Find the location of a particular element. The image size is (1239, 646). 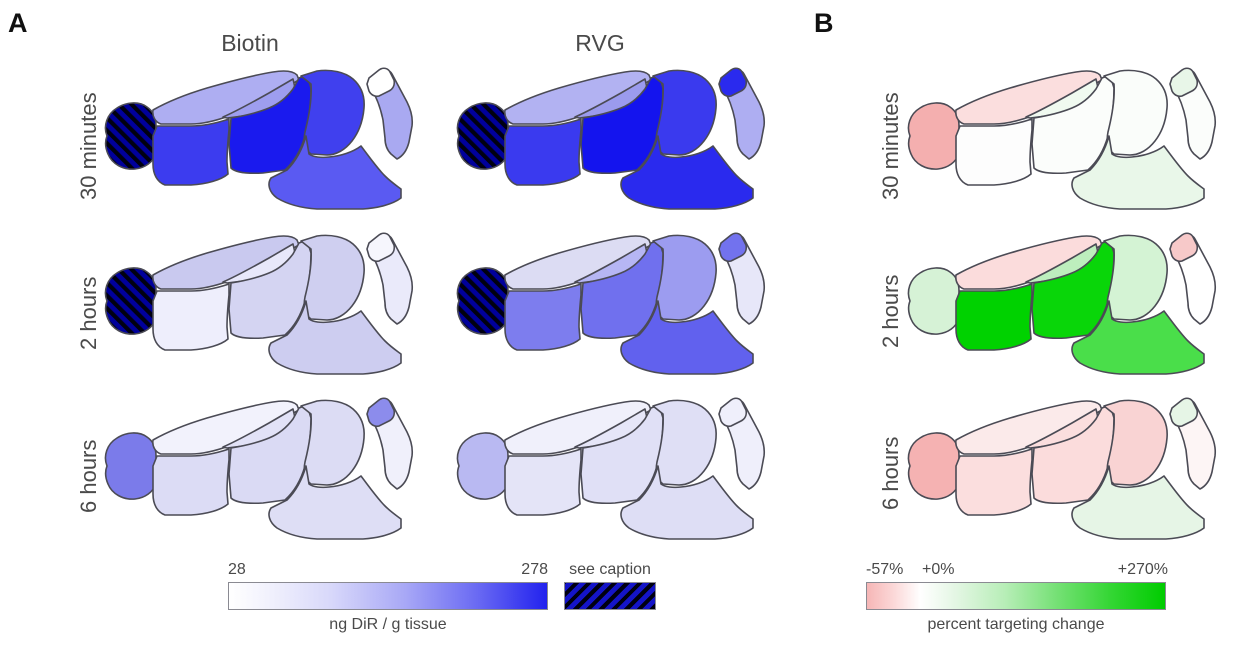

brain-diagram-rvg-6-hours is located at coordinates (607, 470).